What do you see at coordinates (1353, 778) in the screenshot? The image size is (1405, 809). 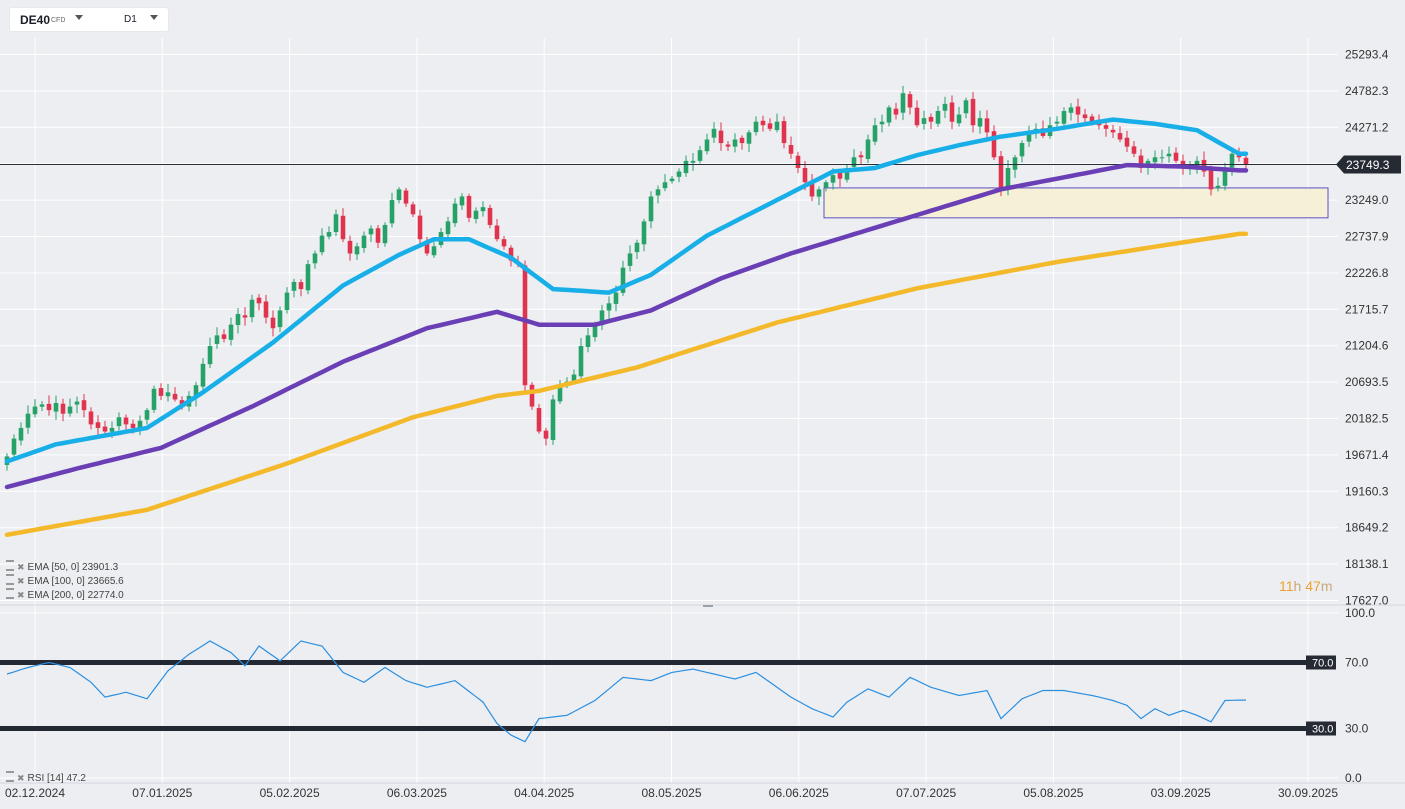 I see `rsi-tick-label: 0.0` at bounding box center [1353, 778].